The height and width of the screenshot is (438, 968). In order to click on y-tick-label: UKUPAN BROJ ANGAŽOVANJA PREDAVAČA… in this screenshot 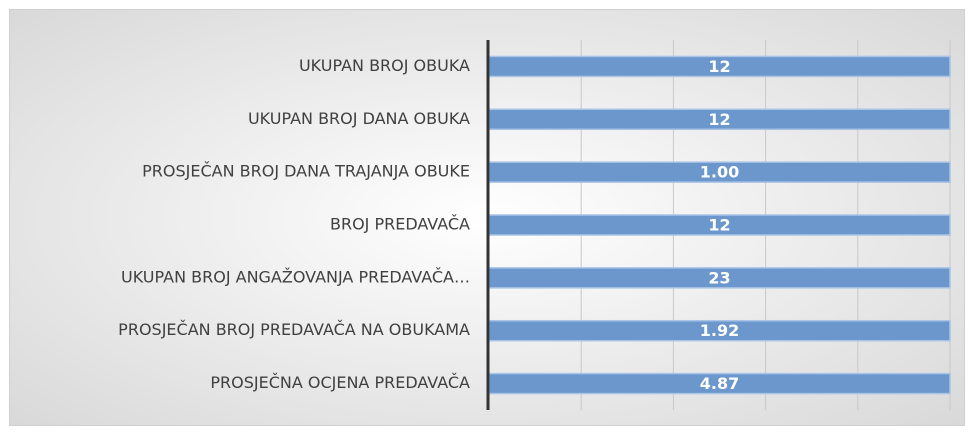, I will do `click(295, 276)`.